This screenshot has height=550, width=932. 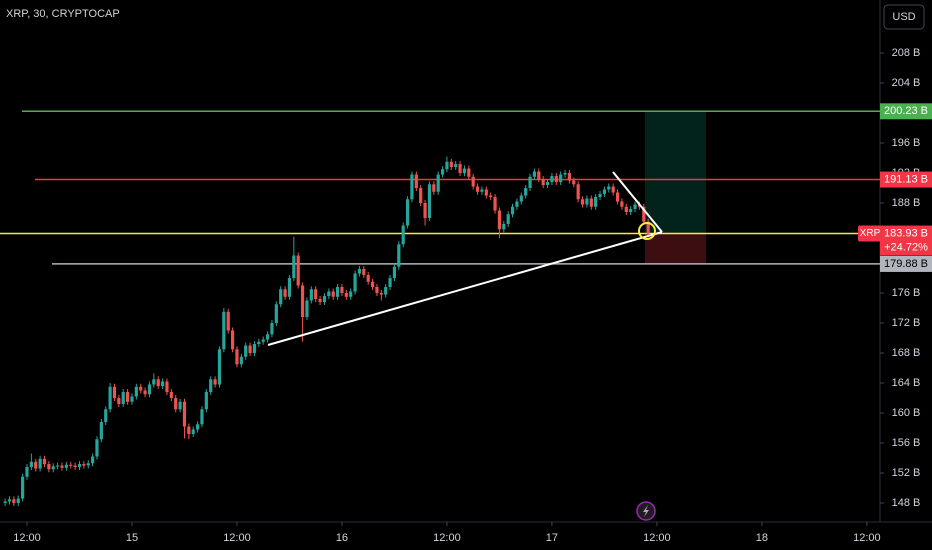 I want to click on chart-title: XRP, 30, CRYPTOCAP, so click(x=63, y=14).